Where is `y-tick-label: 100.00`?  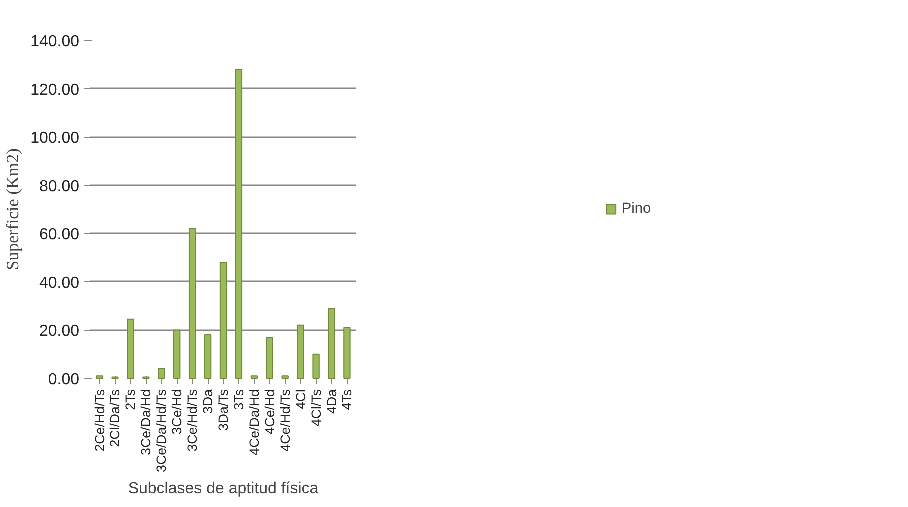
y-tick-label: 100.00 is located at coordinates (55, 139).